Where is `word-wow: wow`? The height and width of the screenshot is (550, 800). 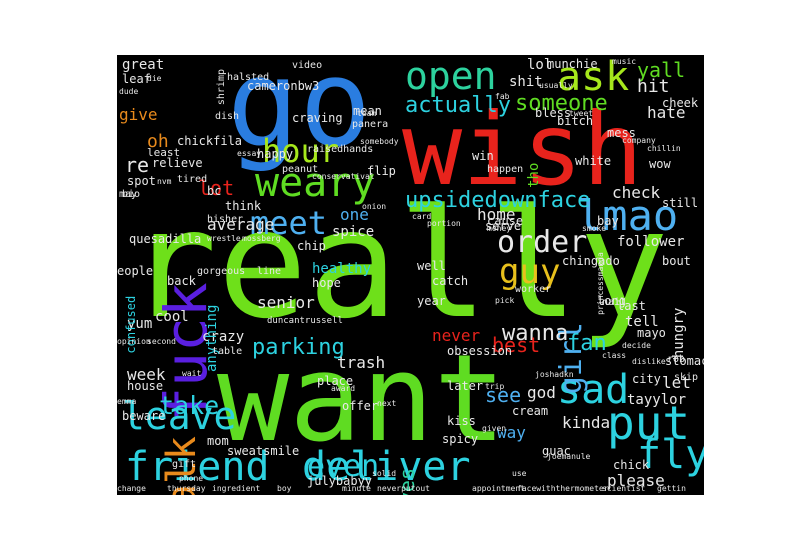
word-wow: wow is located at coordinates (660, 164).